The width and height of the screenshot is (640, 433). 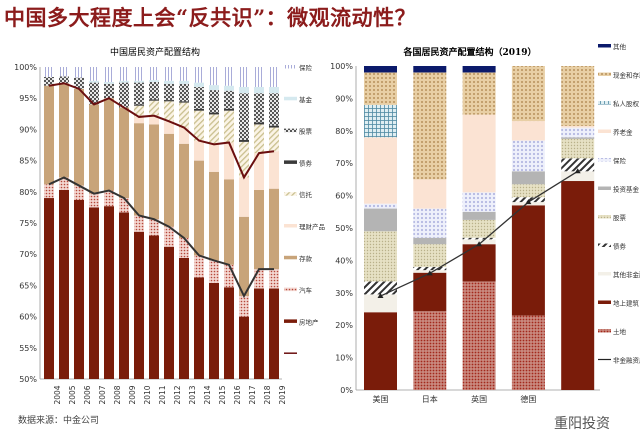 I want to click on x-tick-label: 2013, so click(x=192, y=394).